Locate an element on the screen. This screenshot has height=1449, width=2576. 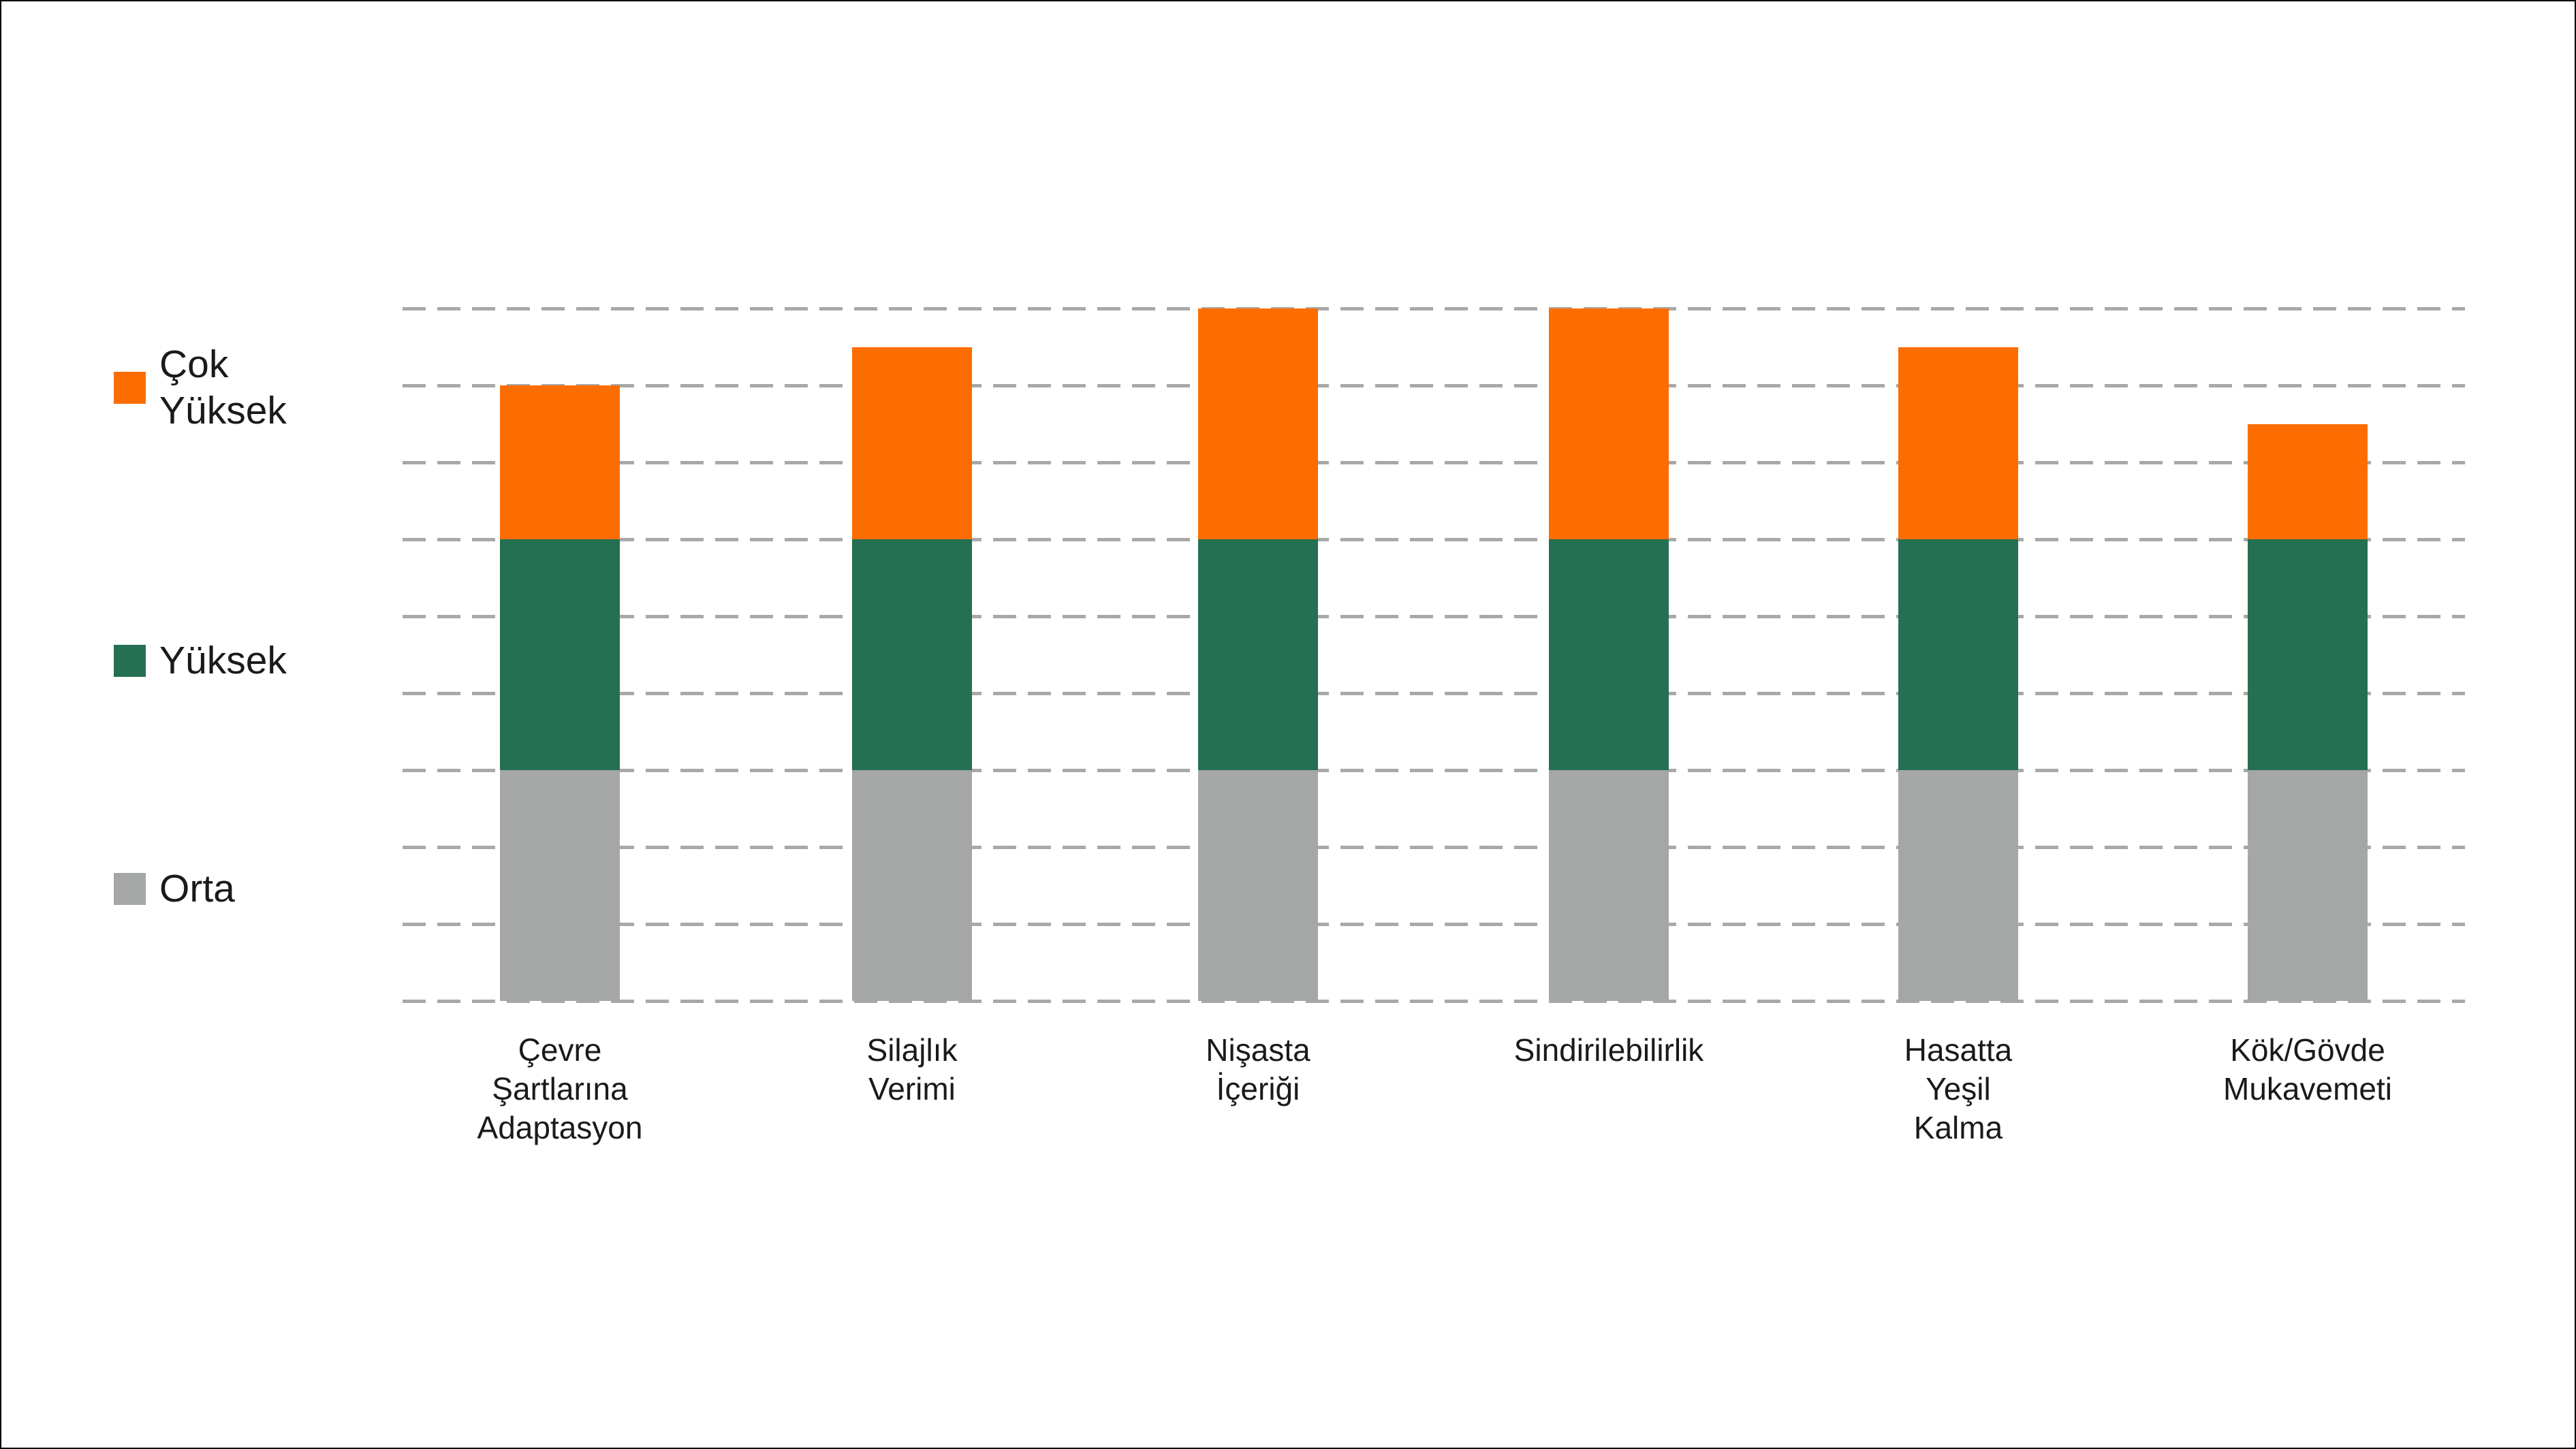
x-axis-label: Çevre Şartlarına Adaptasyon is located at coordinates (560, 1089).